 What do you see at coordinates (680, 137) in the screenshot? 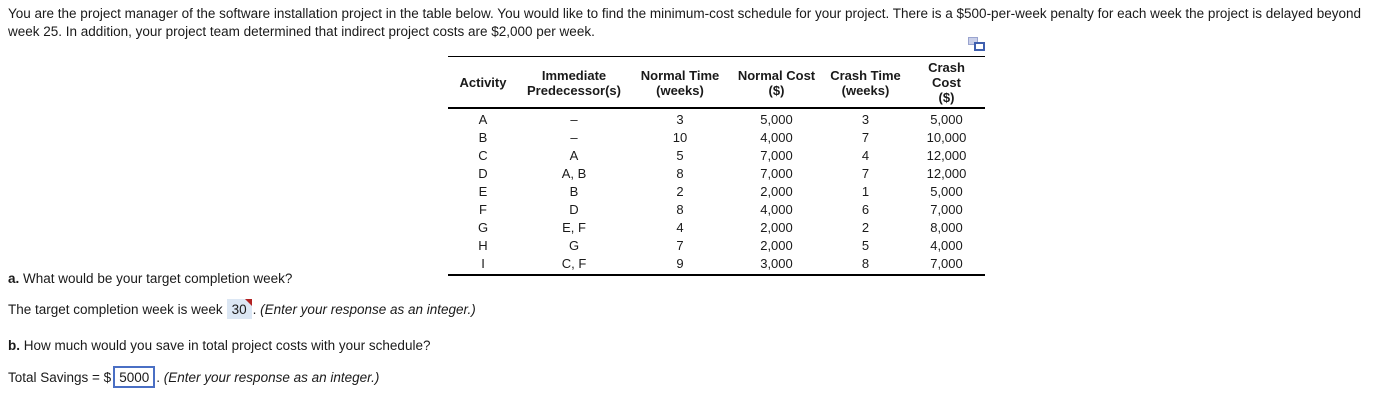
I see `cell-normal-time: 10` at bounding box center [680, 137].